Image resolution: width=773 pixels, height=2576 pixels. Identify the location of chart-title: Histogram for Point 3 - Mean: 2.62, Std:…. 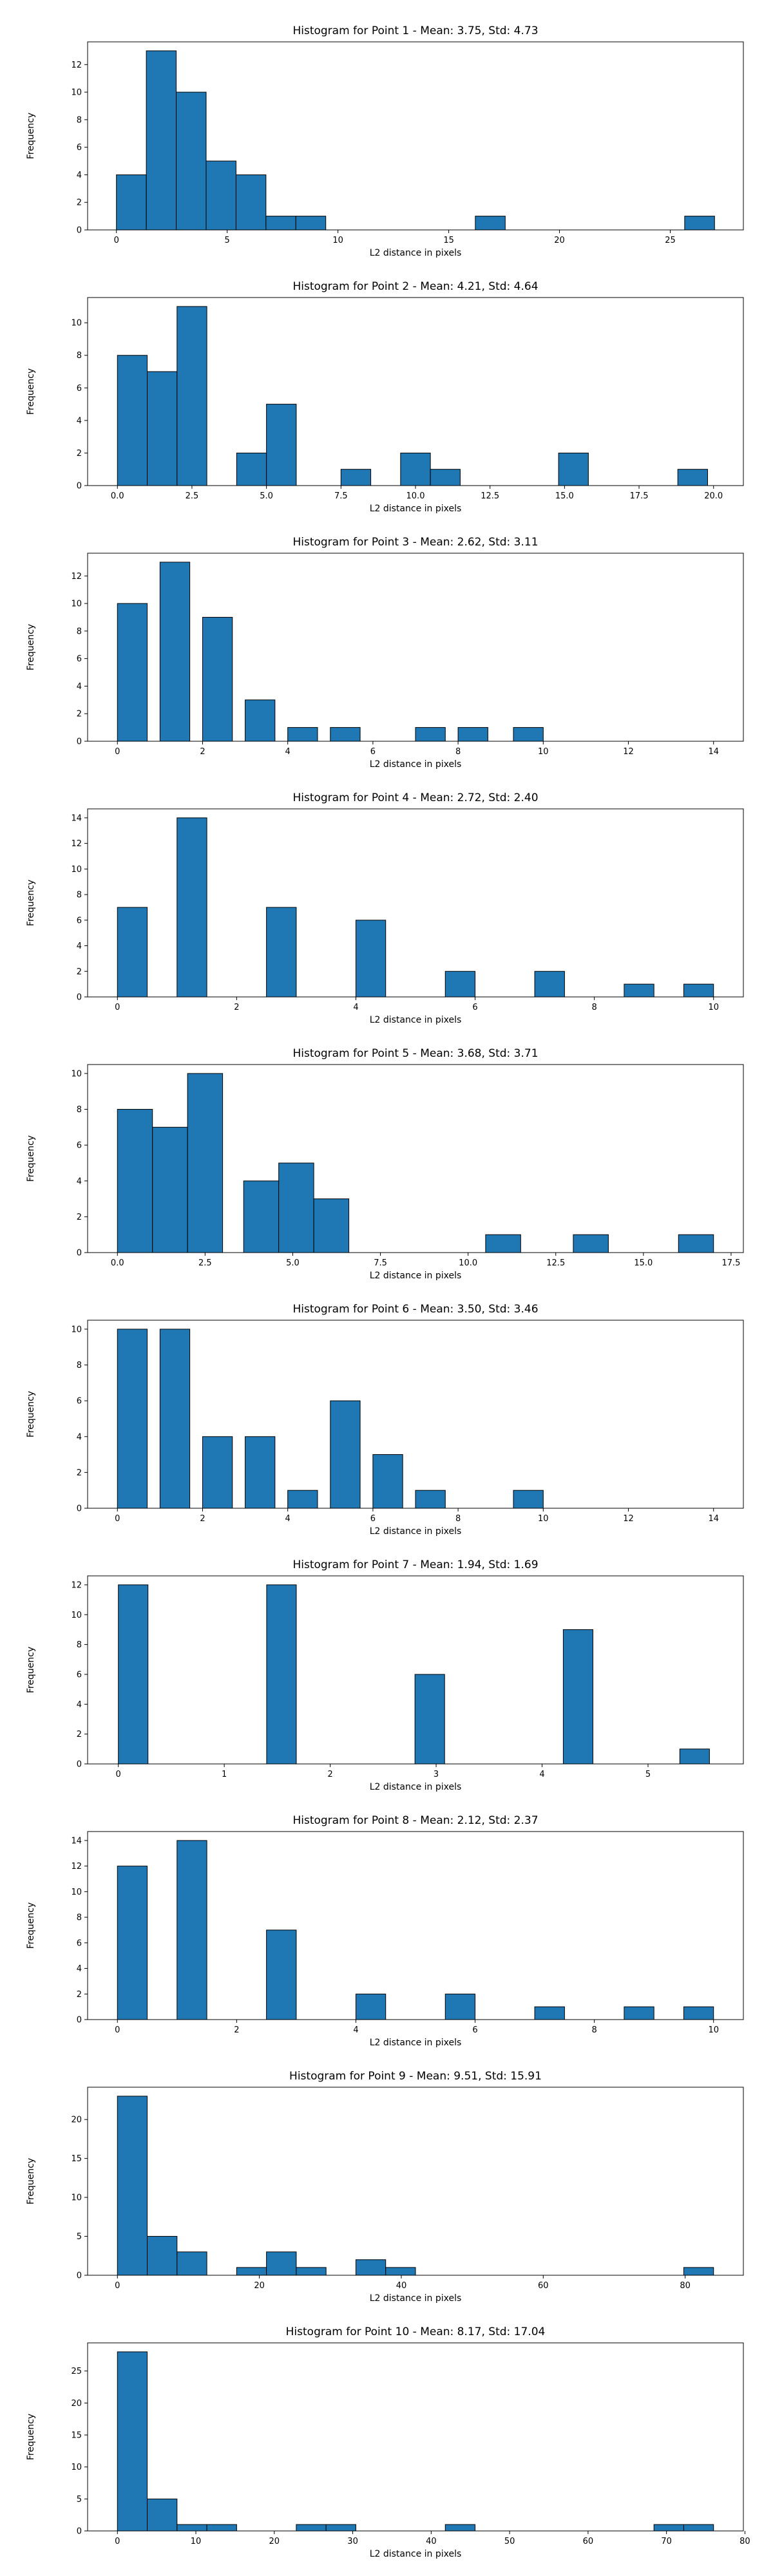
(415, 542).